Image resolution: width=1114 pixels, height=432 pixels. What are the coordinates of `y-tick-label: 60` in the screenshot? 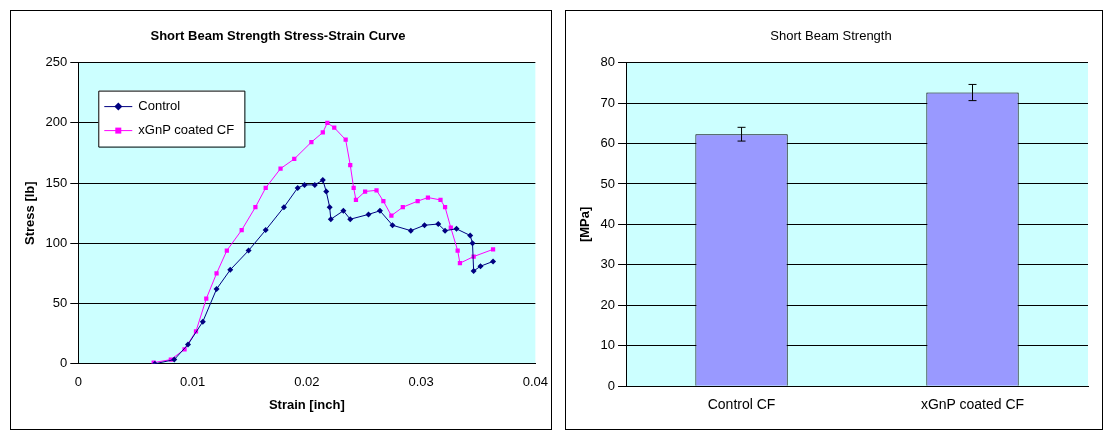 It's located at (608, 143).